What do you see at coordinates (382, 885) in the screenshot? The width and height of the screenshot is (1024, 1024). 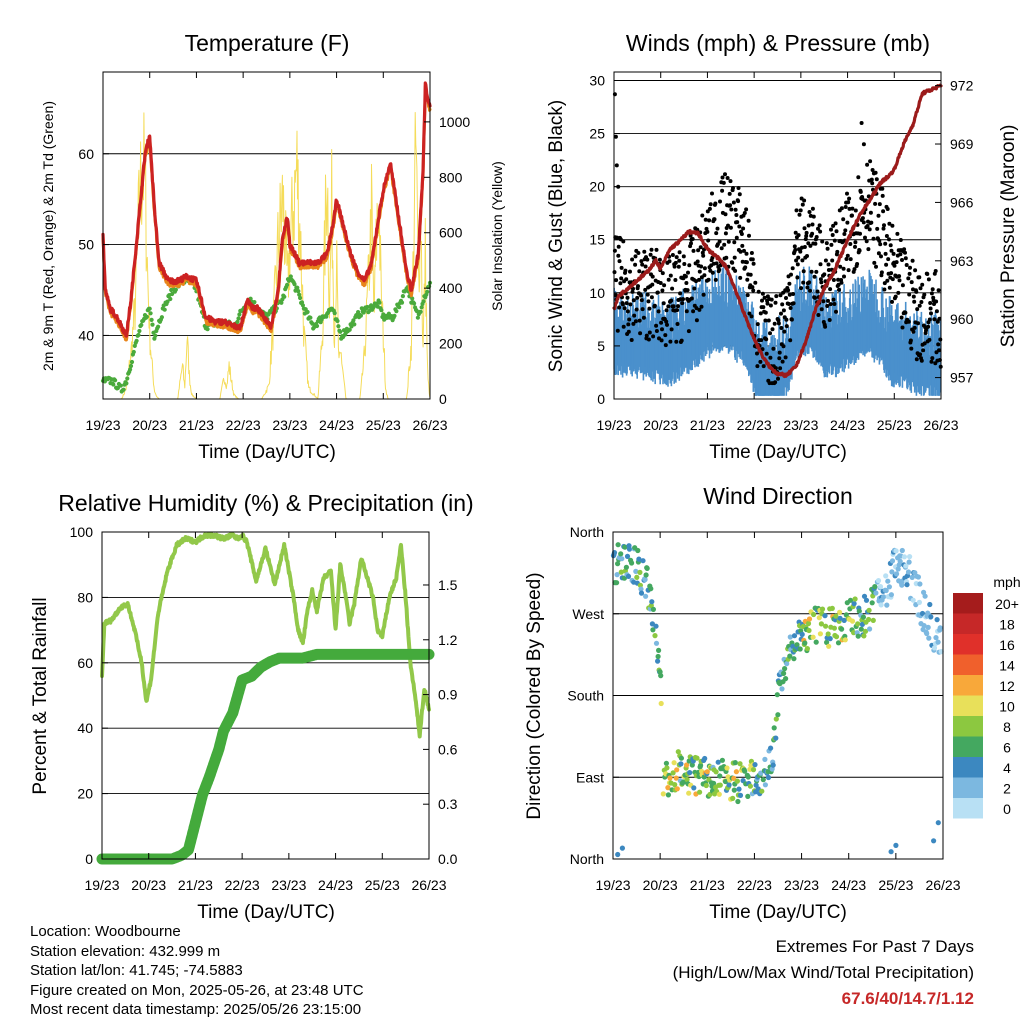 I see `humidity-xtick-label: 25/23` at bounding box center [382, 885].